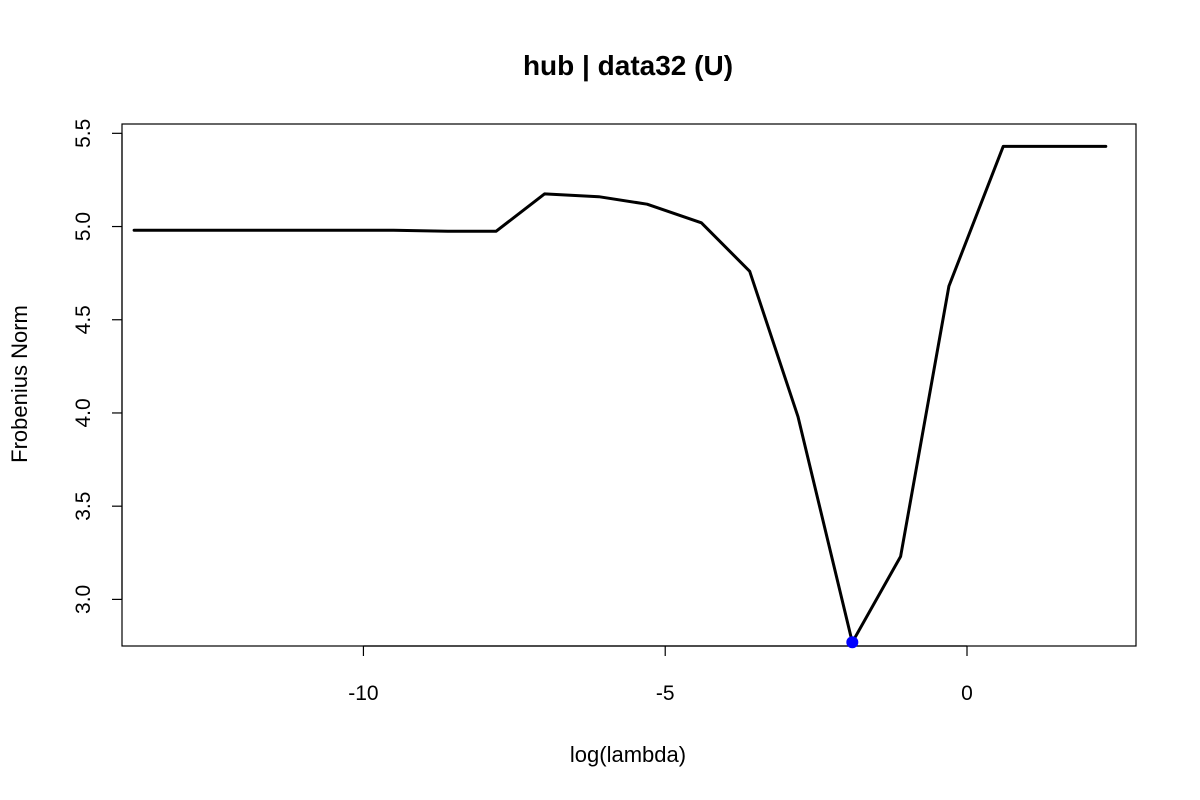  What do you see at coordinates (83, 506) in the screenshot?
I see `y-tick-label: 3.5` at bounding box center [83, 506].